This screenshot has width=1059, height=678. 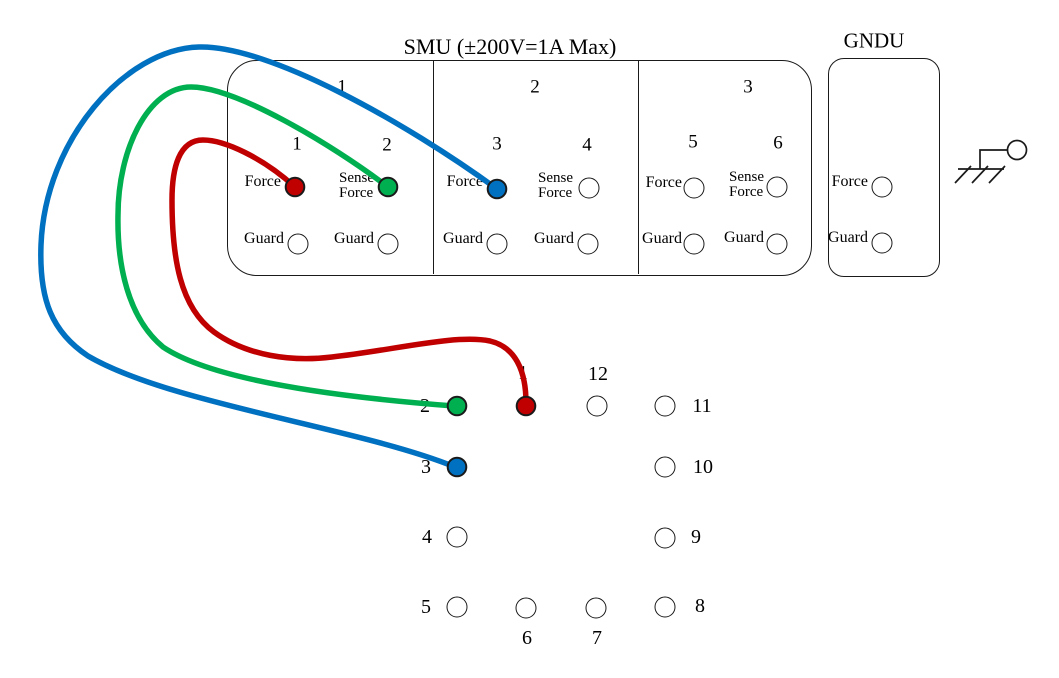 What do you see at coordinates (387, 145) in the screenshot?
I see `smu-terminal-2-number: 2` at bounding box center [387, 145].